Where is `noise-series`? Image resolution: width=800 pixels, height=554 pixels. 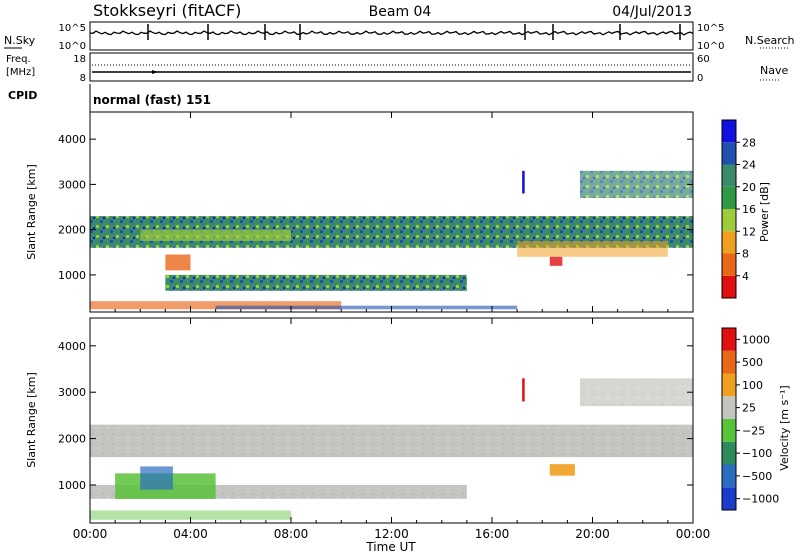 noise-series is located at coordinates (391, 32).